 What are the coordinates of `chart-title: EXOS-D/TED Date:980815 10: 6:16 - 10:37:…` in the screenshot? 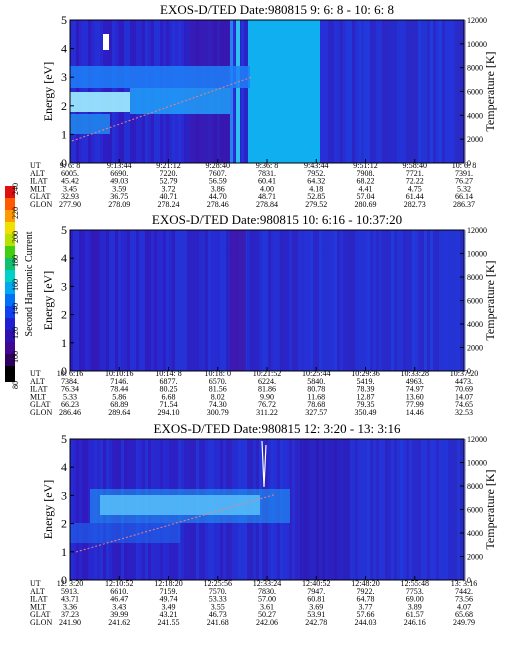 It's located at (277, 219).